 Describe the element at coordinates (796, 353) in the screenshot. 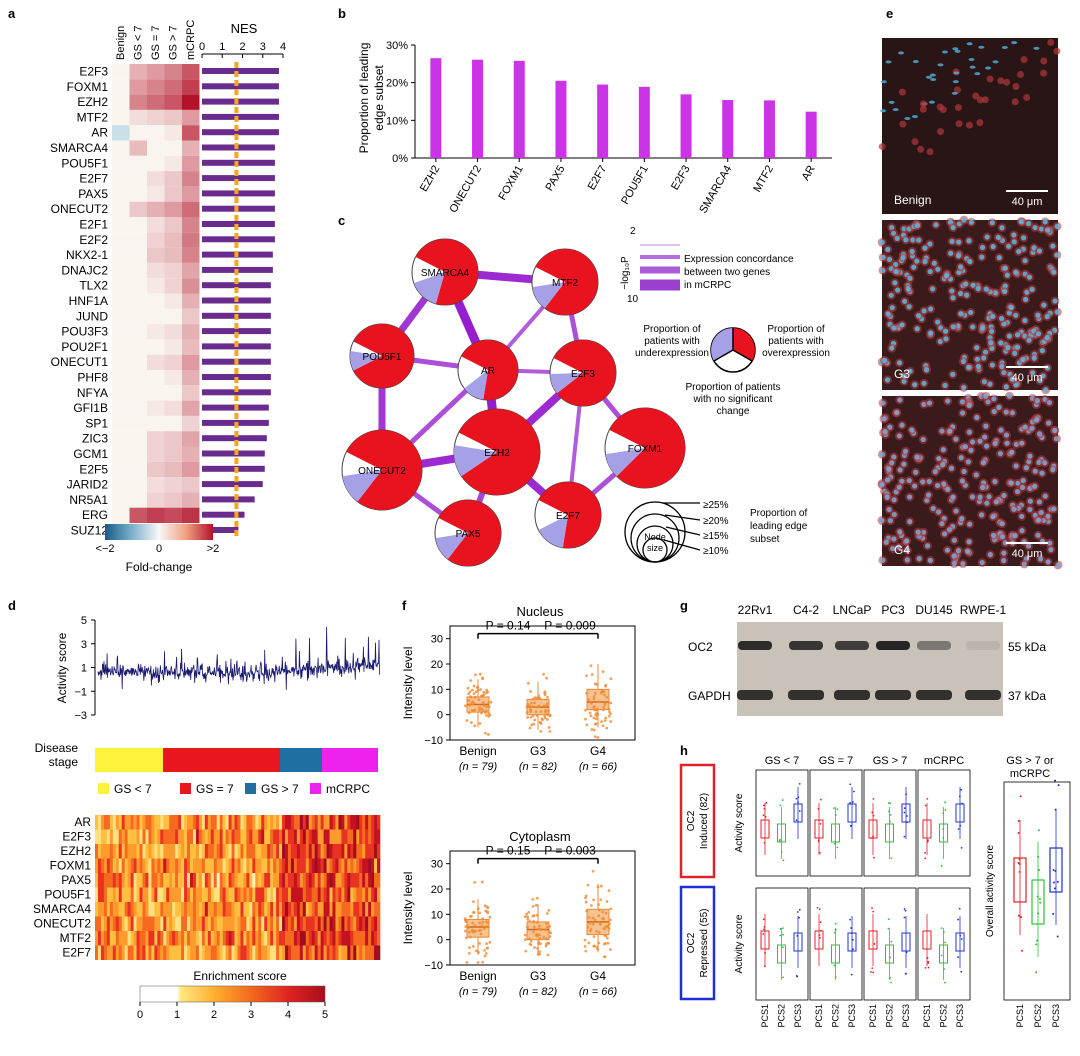

I see `legend-over-3: overexpression` at that location.